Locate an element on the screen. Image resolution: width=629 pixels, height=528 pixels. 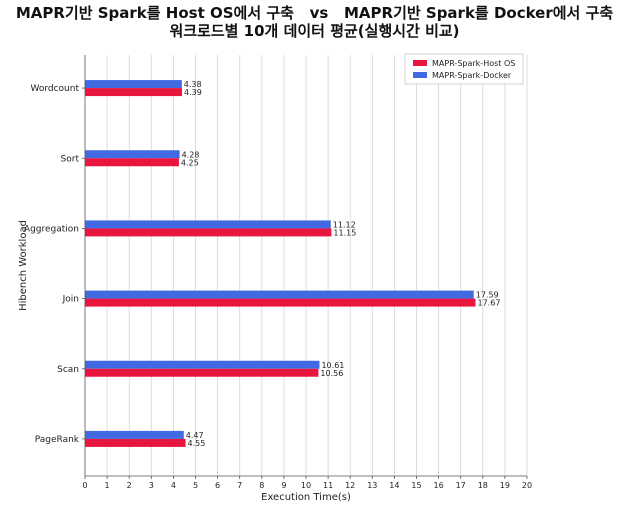
x-tick-label: 3 is located at coordinates (151, 485).